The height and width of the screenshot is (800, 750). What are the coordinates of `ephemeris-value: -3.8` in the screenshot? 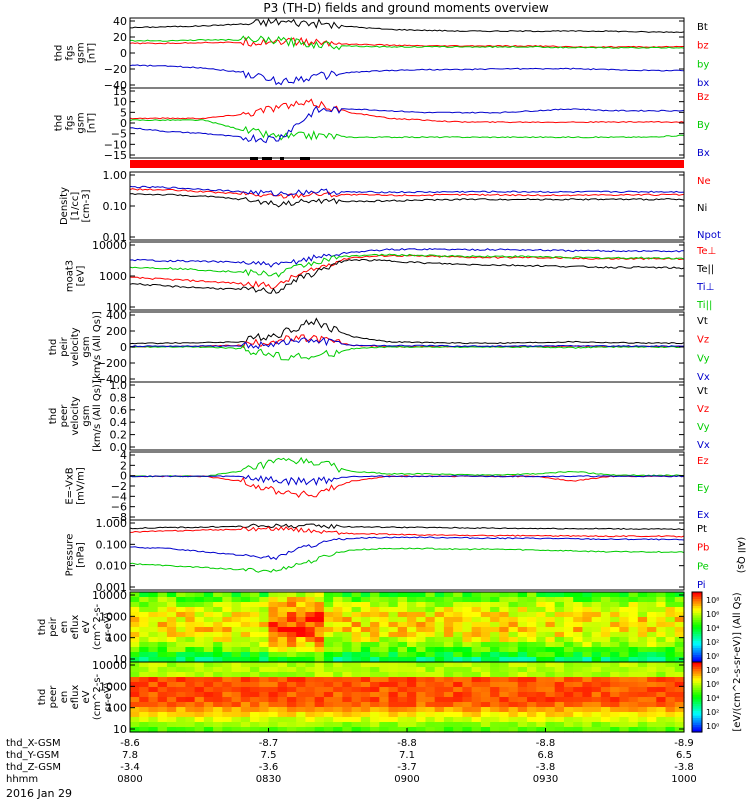 It's located at (546, 767).